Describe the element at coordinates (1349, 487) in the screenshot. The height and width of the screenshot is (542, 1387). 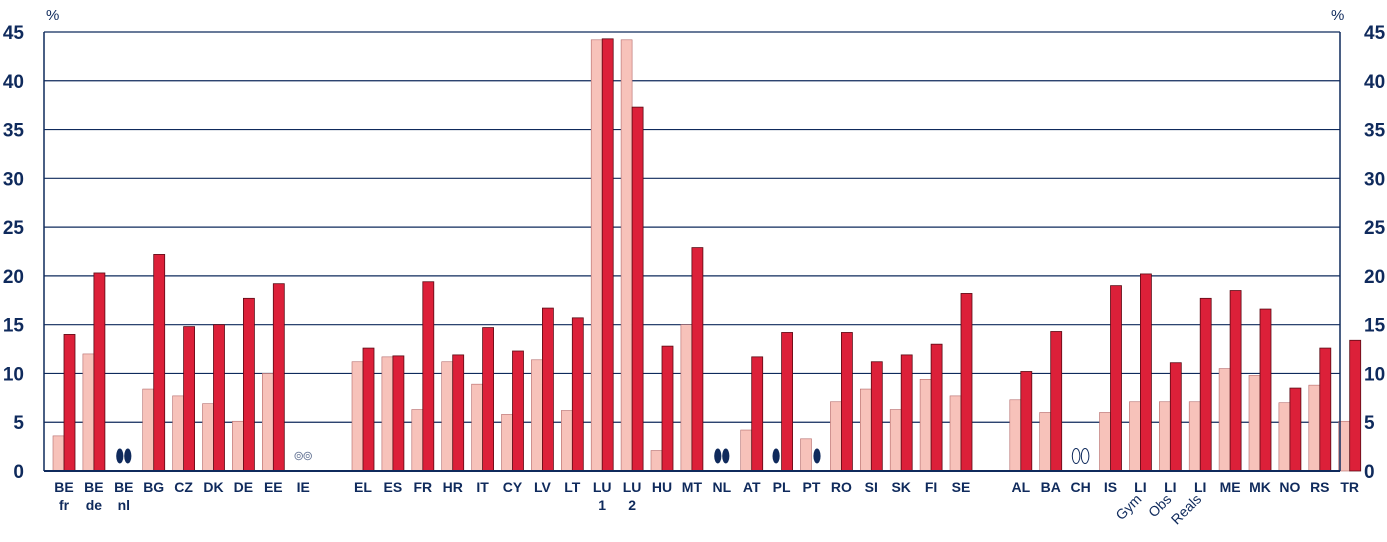
I see `x-tick-label: TR` at that location.